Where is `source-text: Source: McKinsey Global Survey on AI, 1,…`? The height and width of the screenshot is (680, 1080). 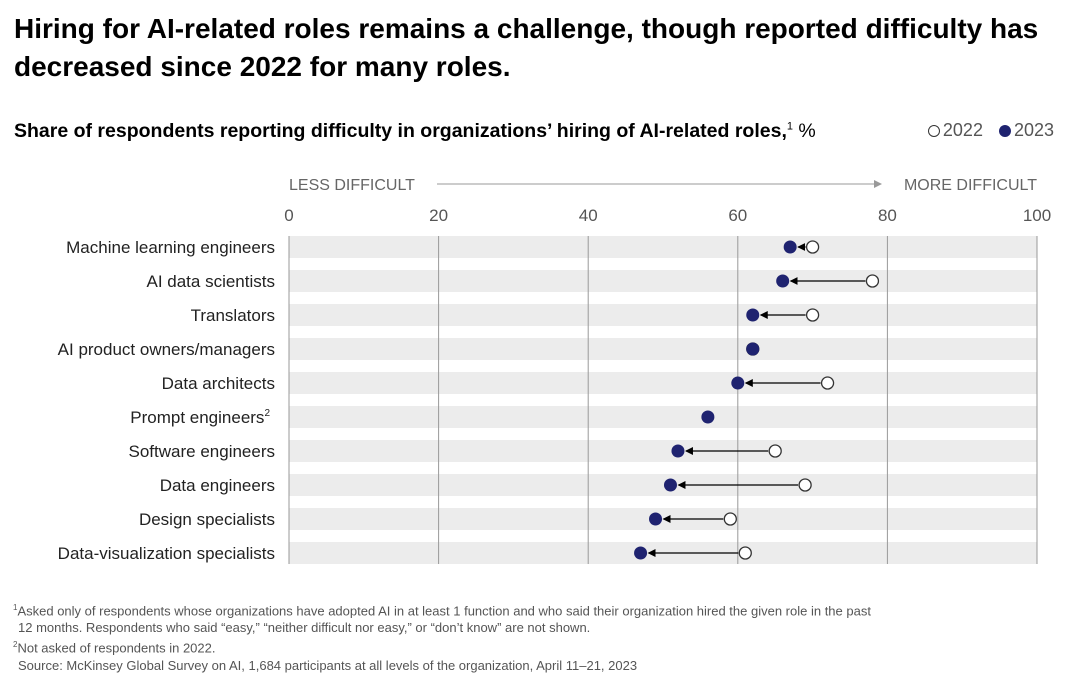 source-text: Source: McKinsey Global Survey on AI, 1,… is located at coordinates (328, 665).